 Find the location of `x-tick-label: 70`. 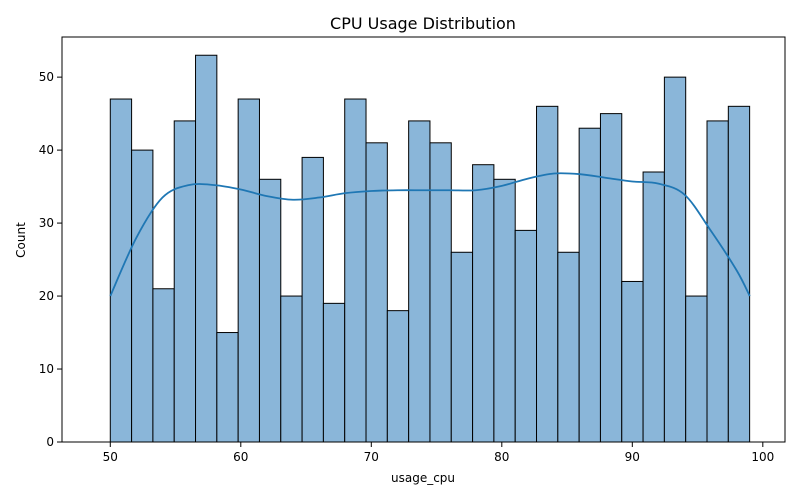

x-tick-label: 70 is located at coordinates (371, 457).